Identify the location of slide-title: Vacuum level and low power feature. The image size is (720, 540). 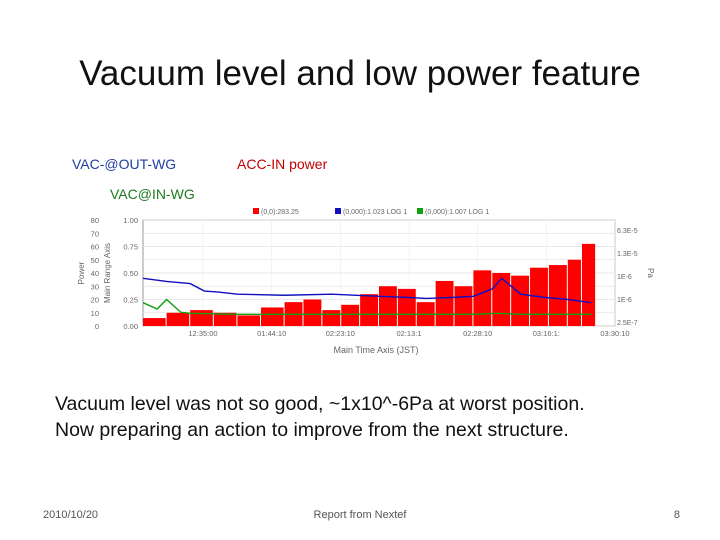
(360, 73).